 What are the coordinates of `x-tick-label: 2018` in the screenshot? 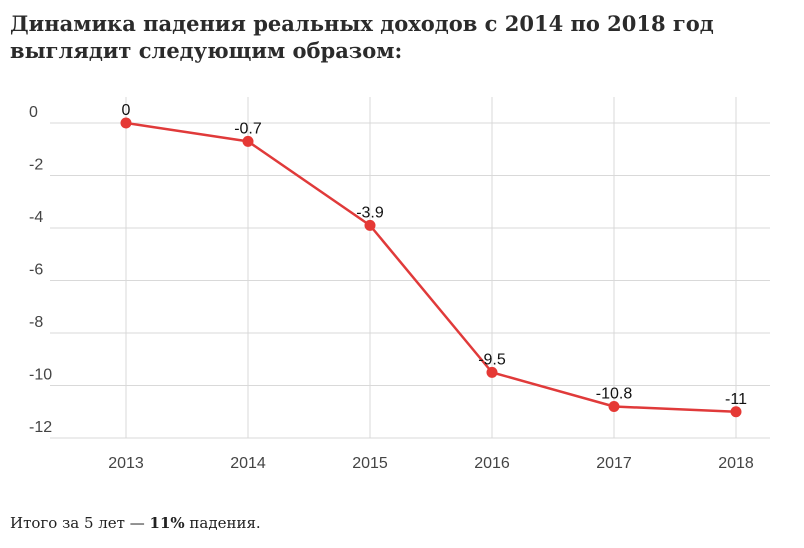 It's located at (736, 463).